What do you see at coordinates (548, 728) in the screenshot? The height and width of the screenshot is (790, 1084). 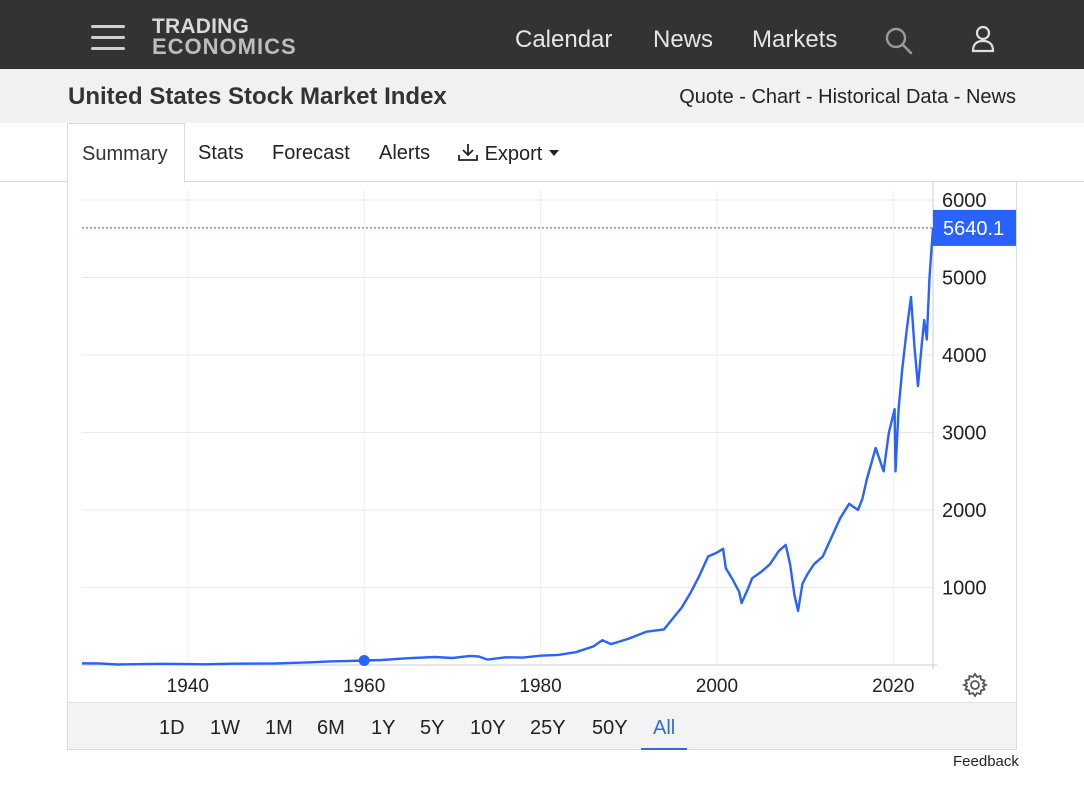 I see `range-25y-button: 25Y` at bounding box center [548, 728].